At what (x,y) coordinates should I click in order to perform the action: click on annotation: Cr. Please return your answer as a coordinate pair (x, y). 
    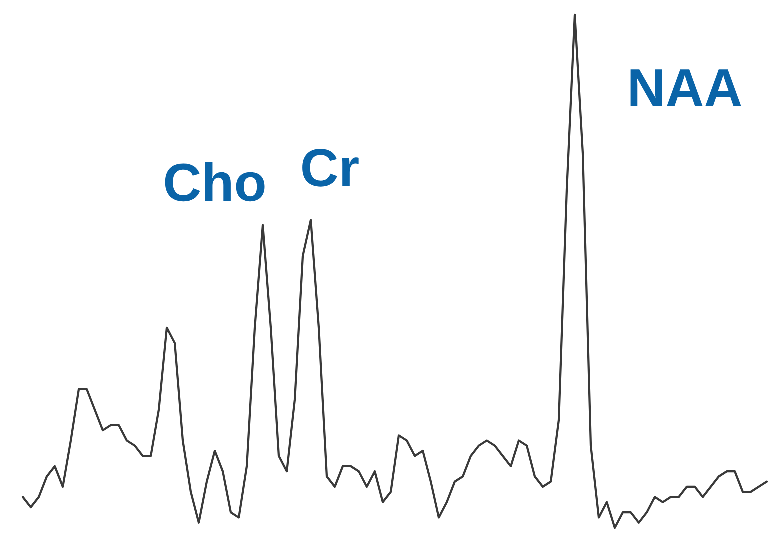
    Looking at the image, I should click on (330, 168).